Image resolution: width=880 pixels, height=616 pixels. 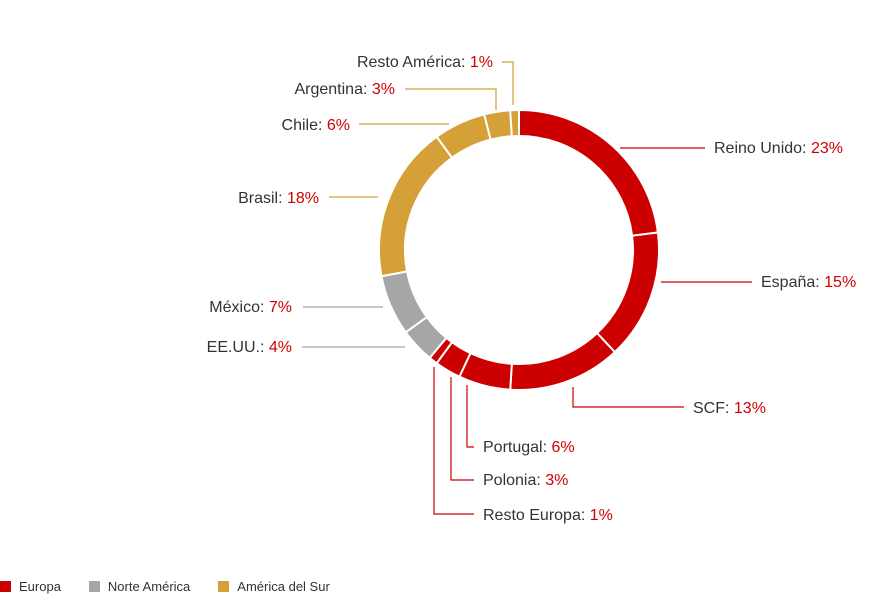 I want to click on leader-line-polonia, so click(x=462, y=429).